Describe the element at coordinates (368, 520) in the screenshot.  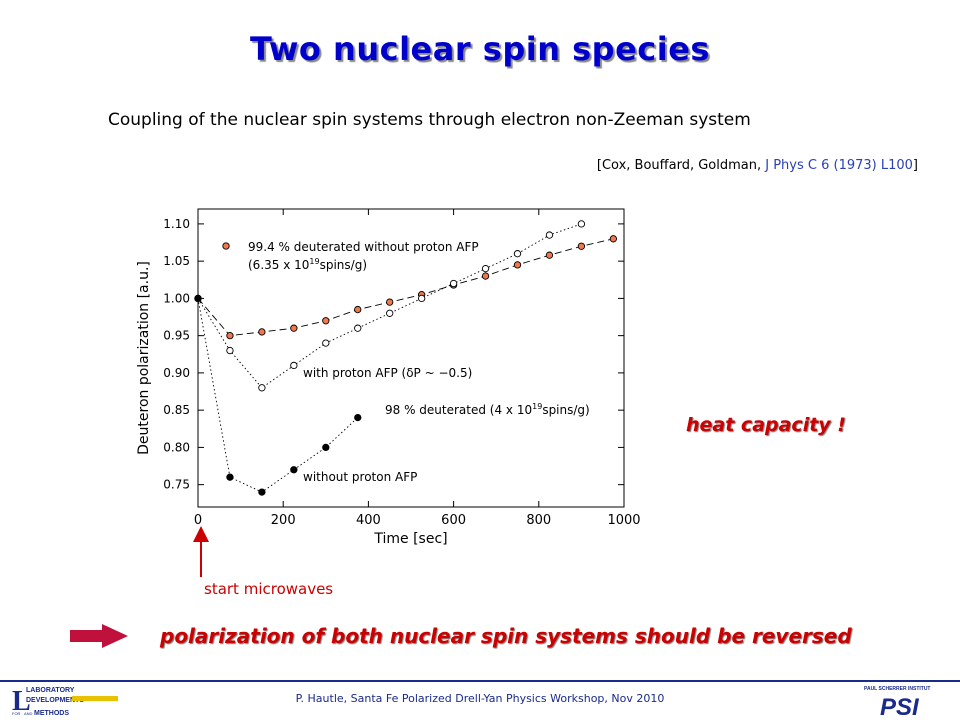
I see `x-tick-label: 400` at that location.